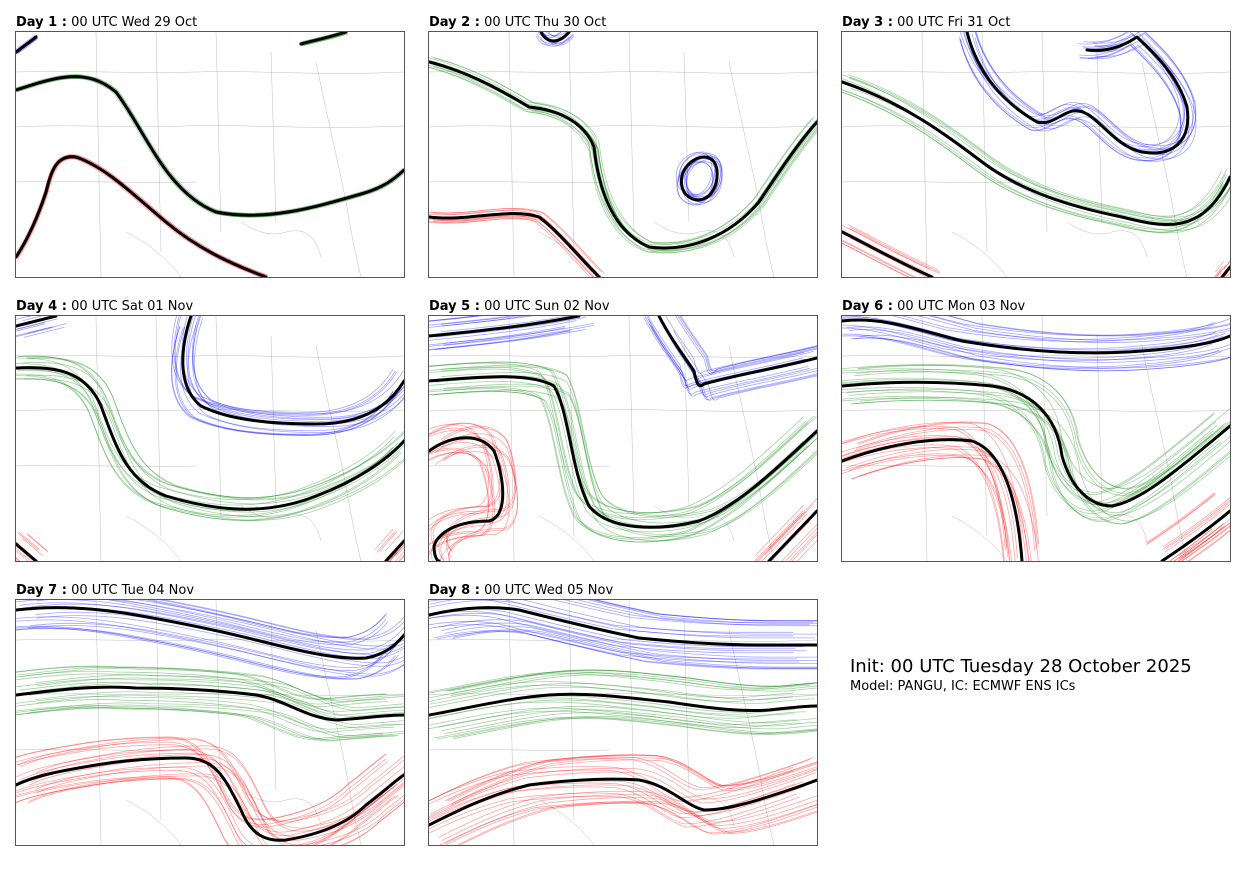  What do you see at coordinates (549, 590) in the screenshot?
I see `panel-valid-time: 00 UTC Wed 05 Nov` at bounding box center [549, 590].